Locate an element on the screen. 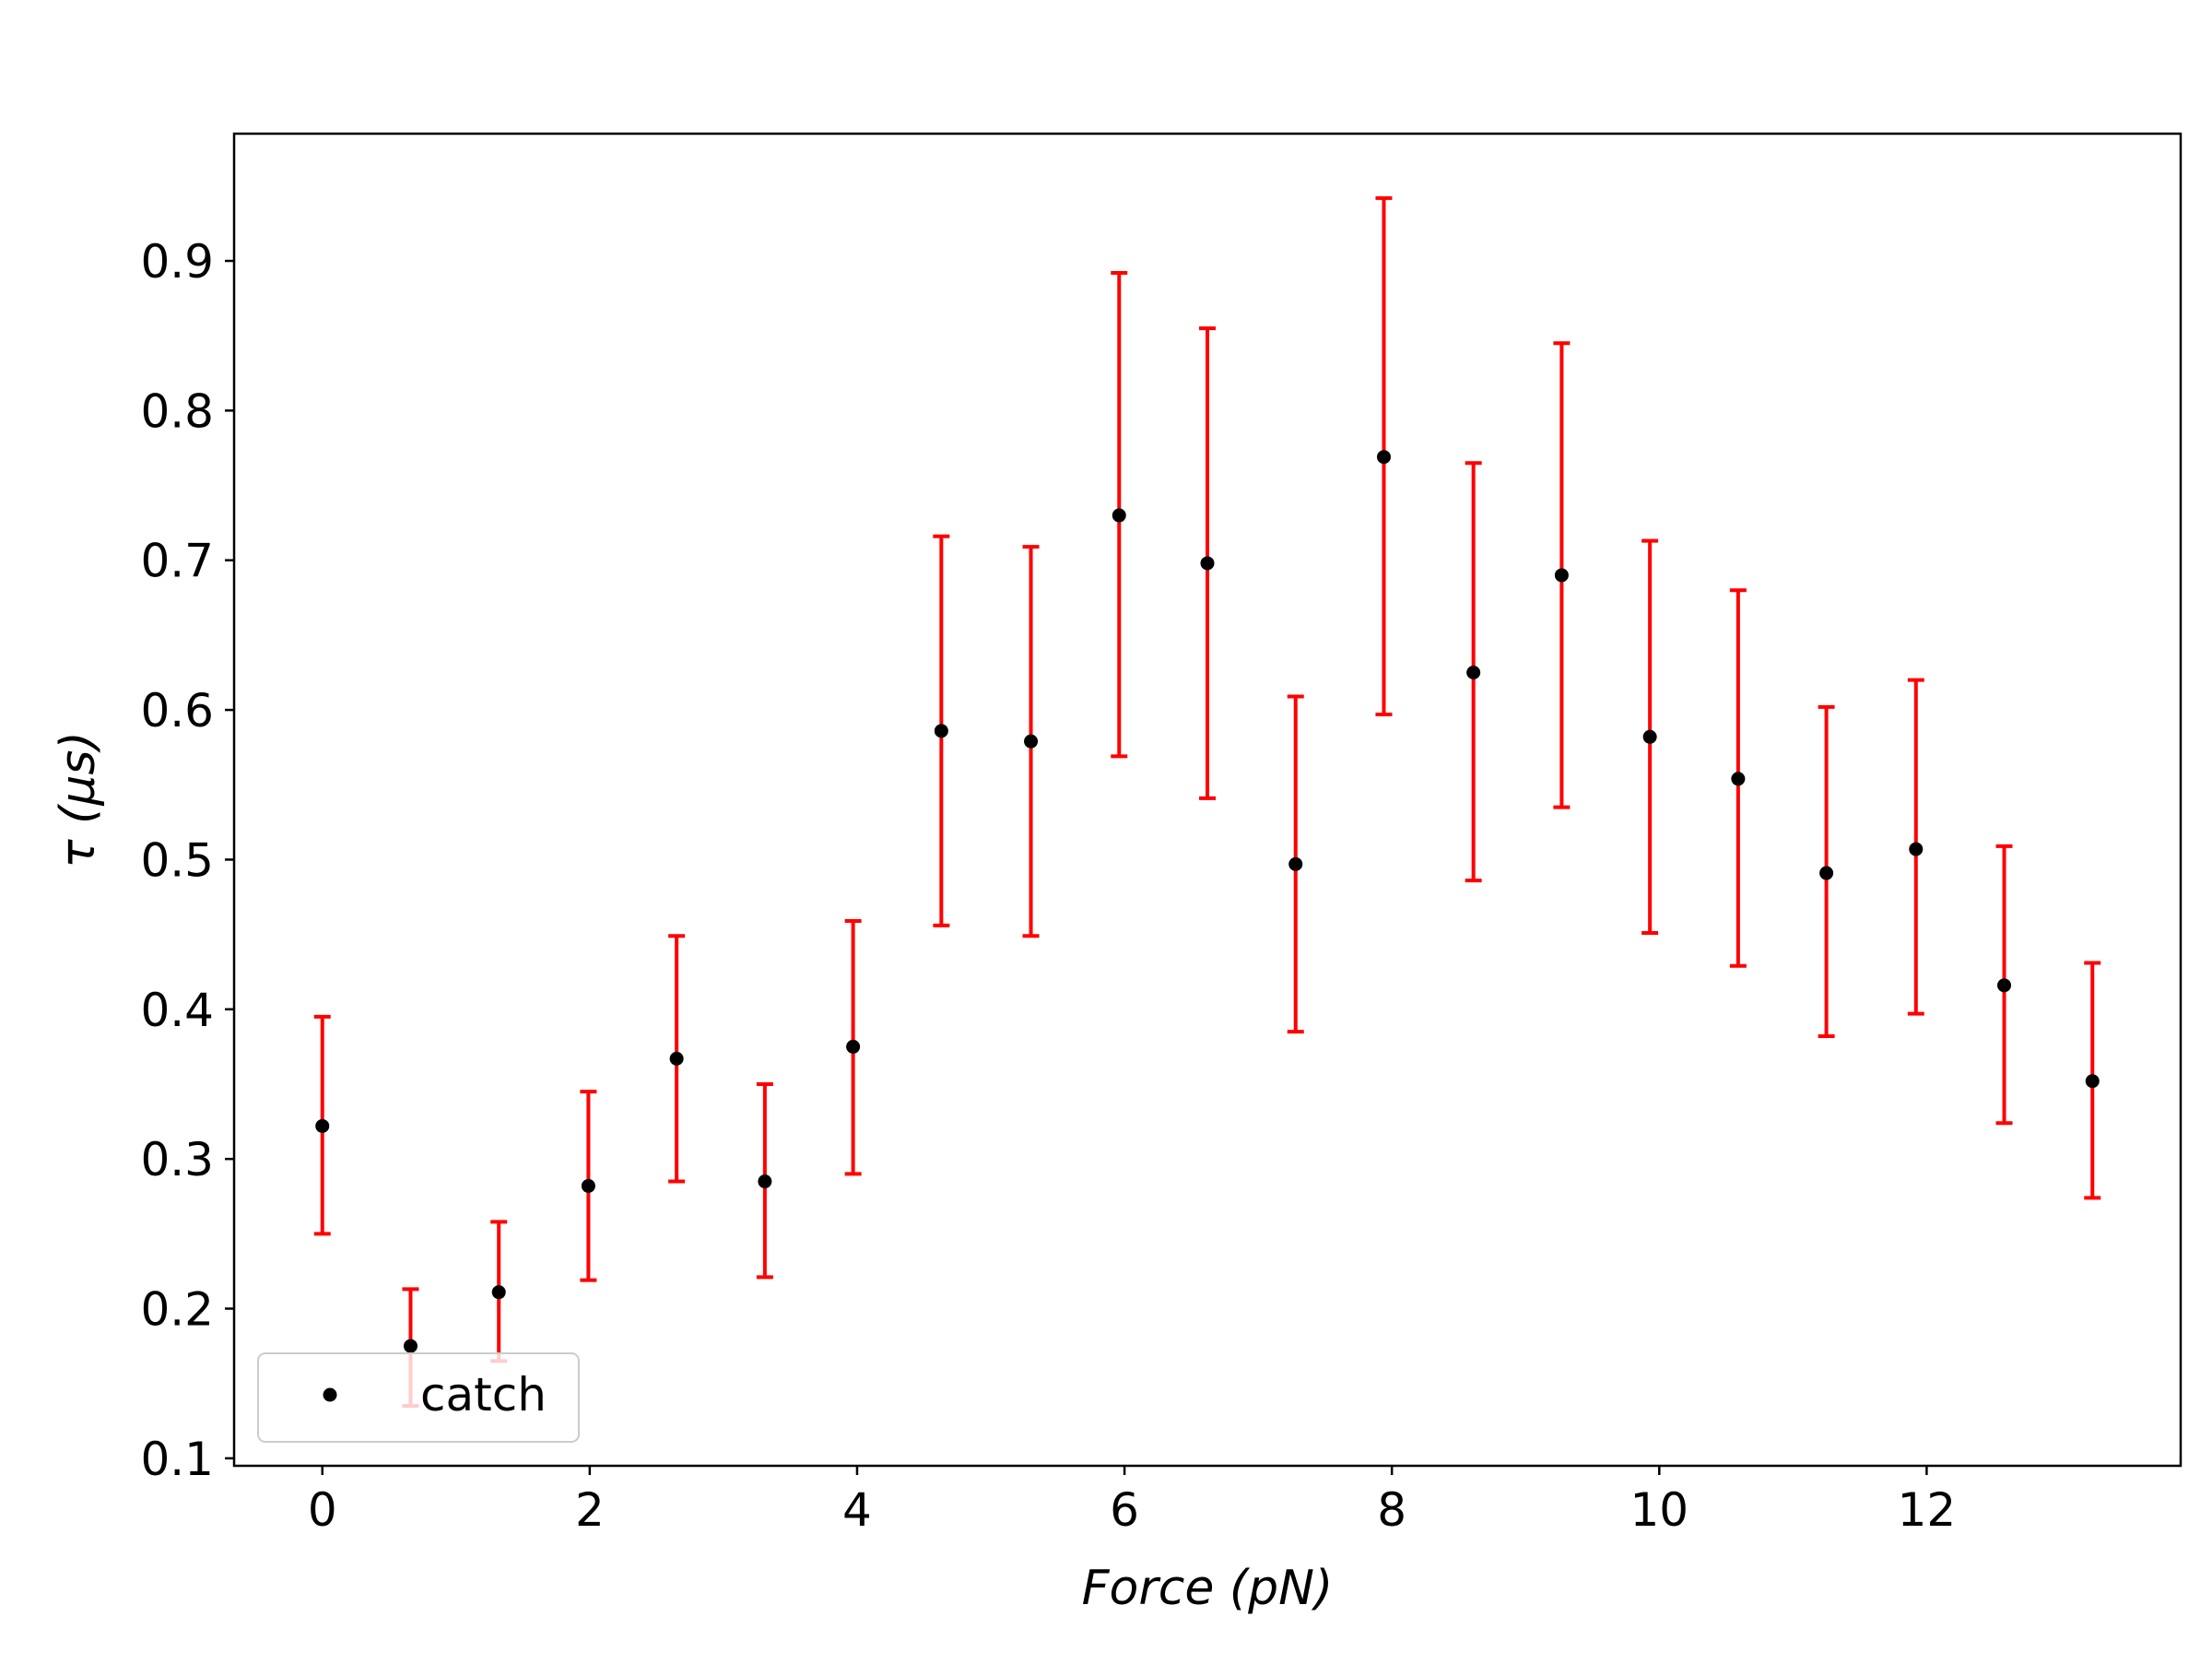  x-tick-label: 12 is located at coordinates (1927, 1510).